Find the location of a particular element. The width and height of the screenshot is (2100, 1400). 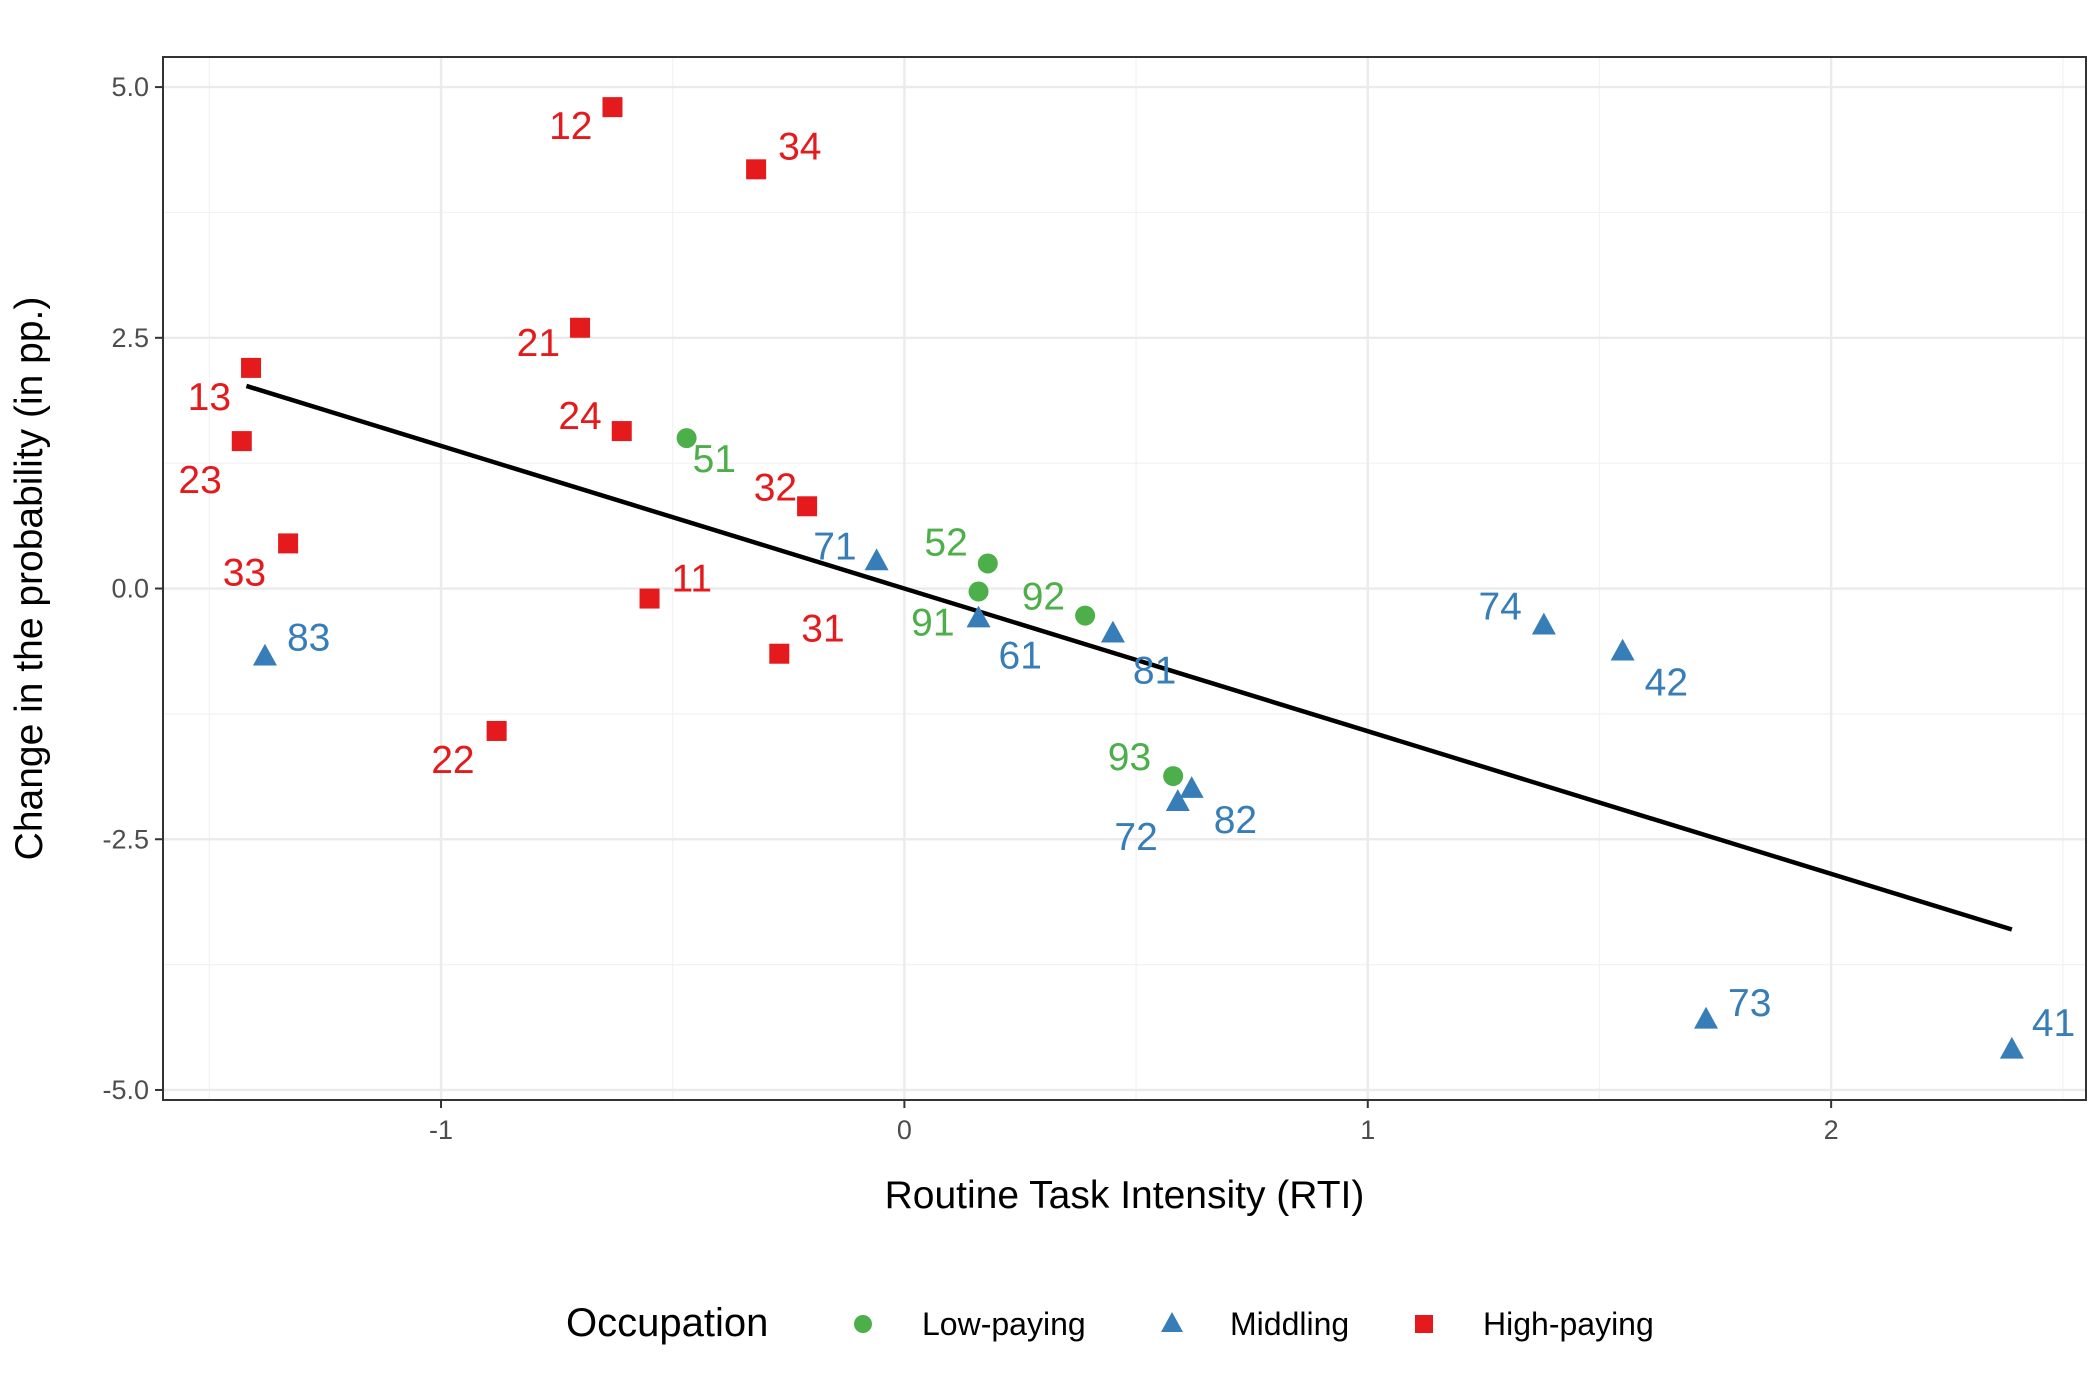

legend-label: Low-paying is located at coordinates (1004, 1324).